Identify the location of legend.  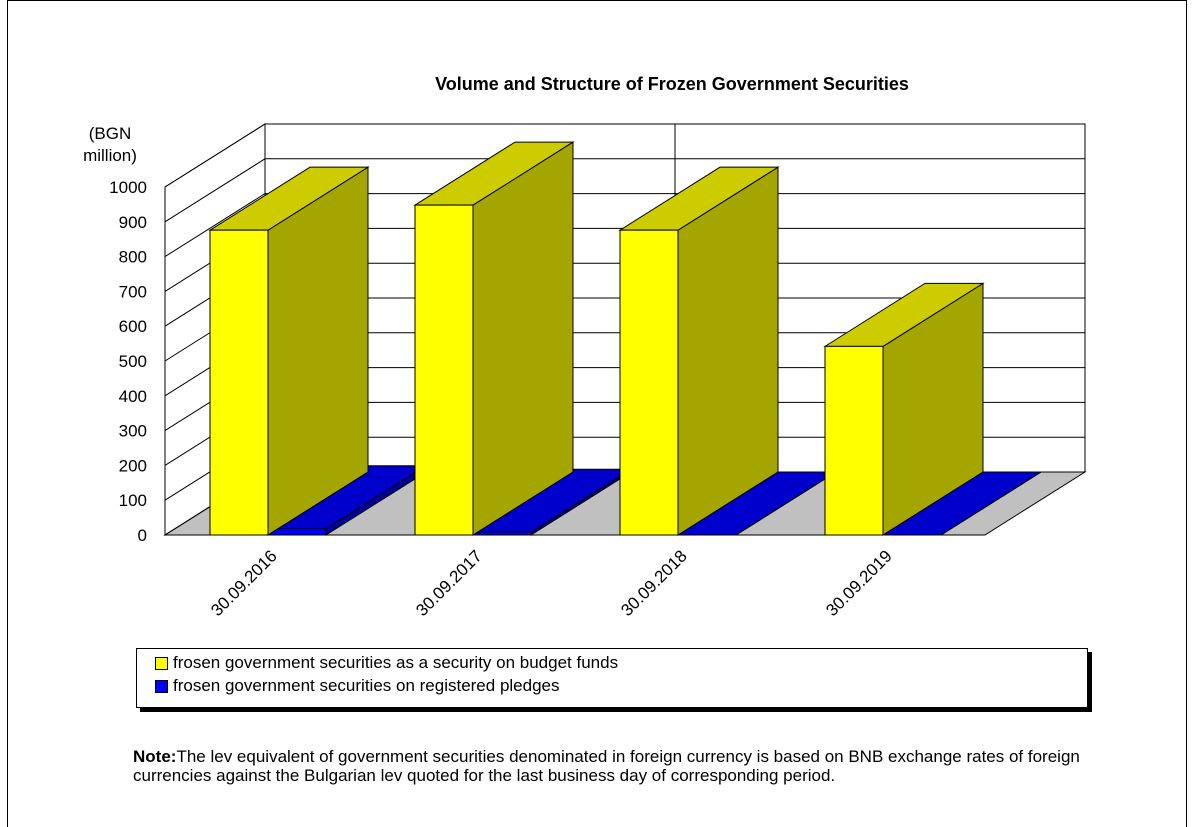
(612, 678).